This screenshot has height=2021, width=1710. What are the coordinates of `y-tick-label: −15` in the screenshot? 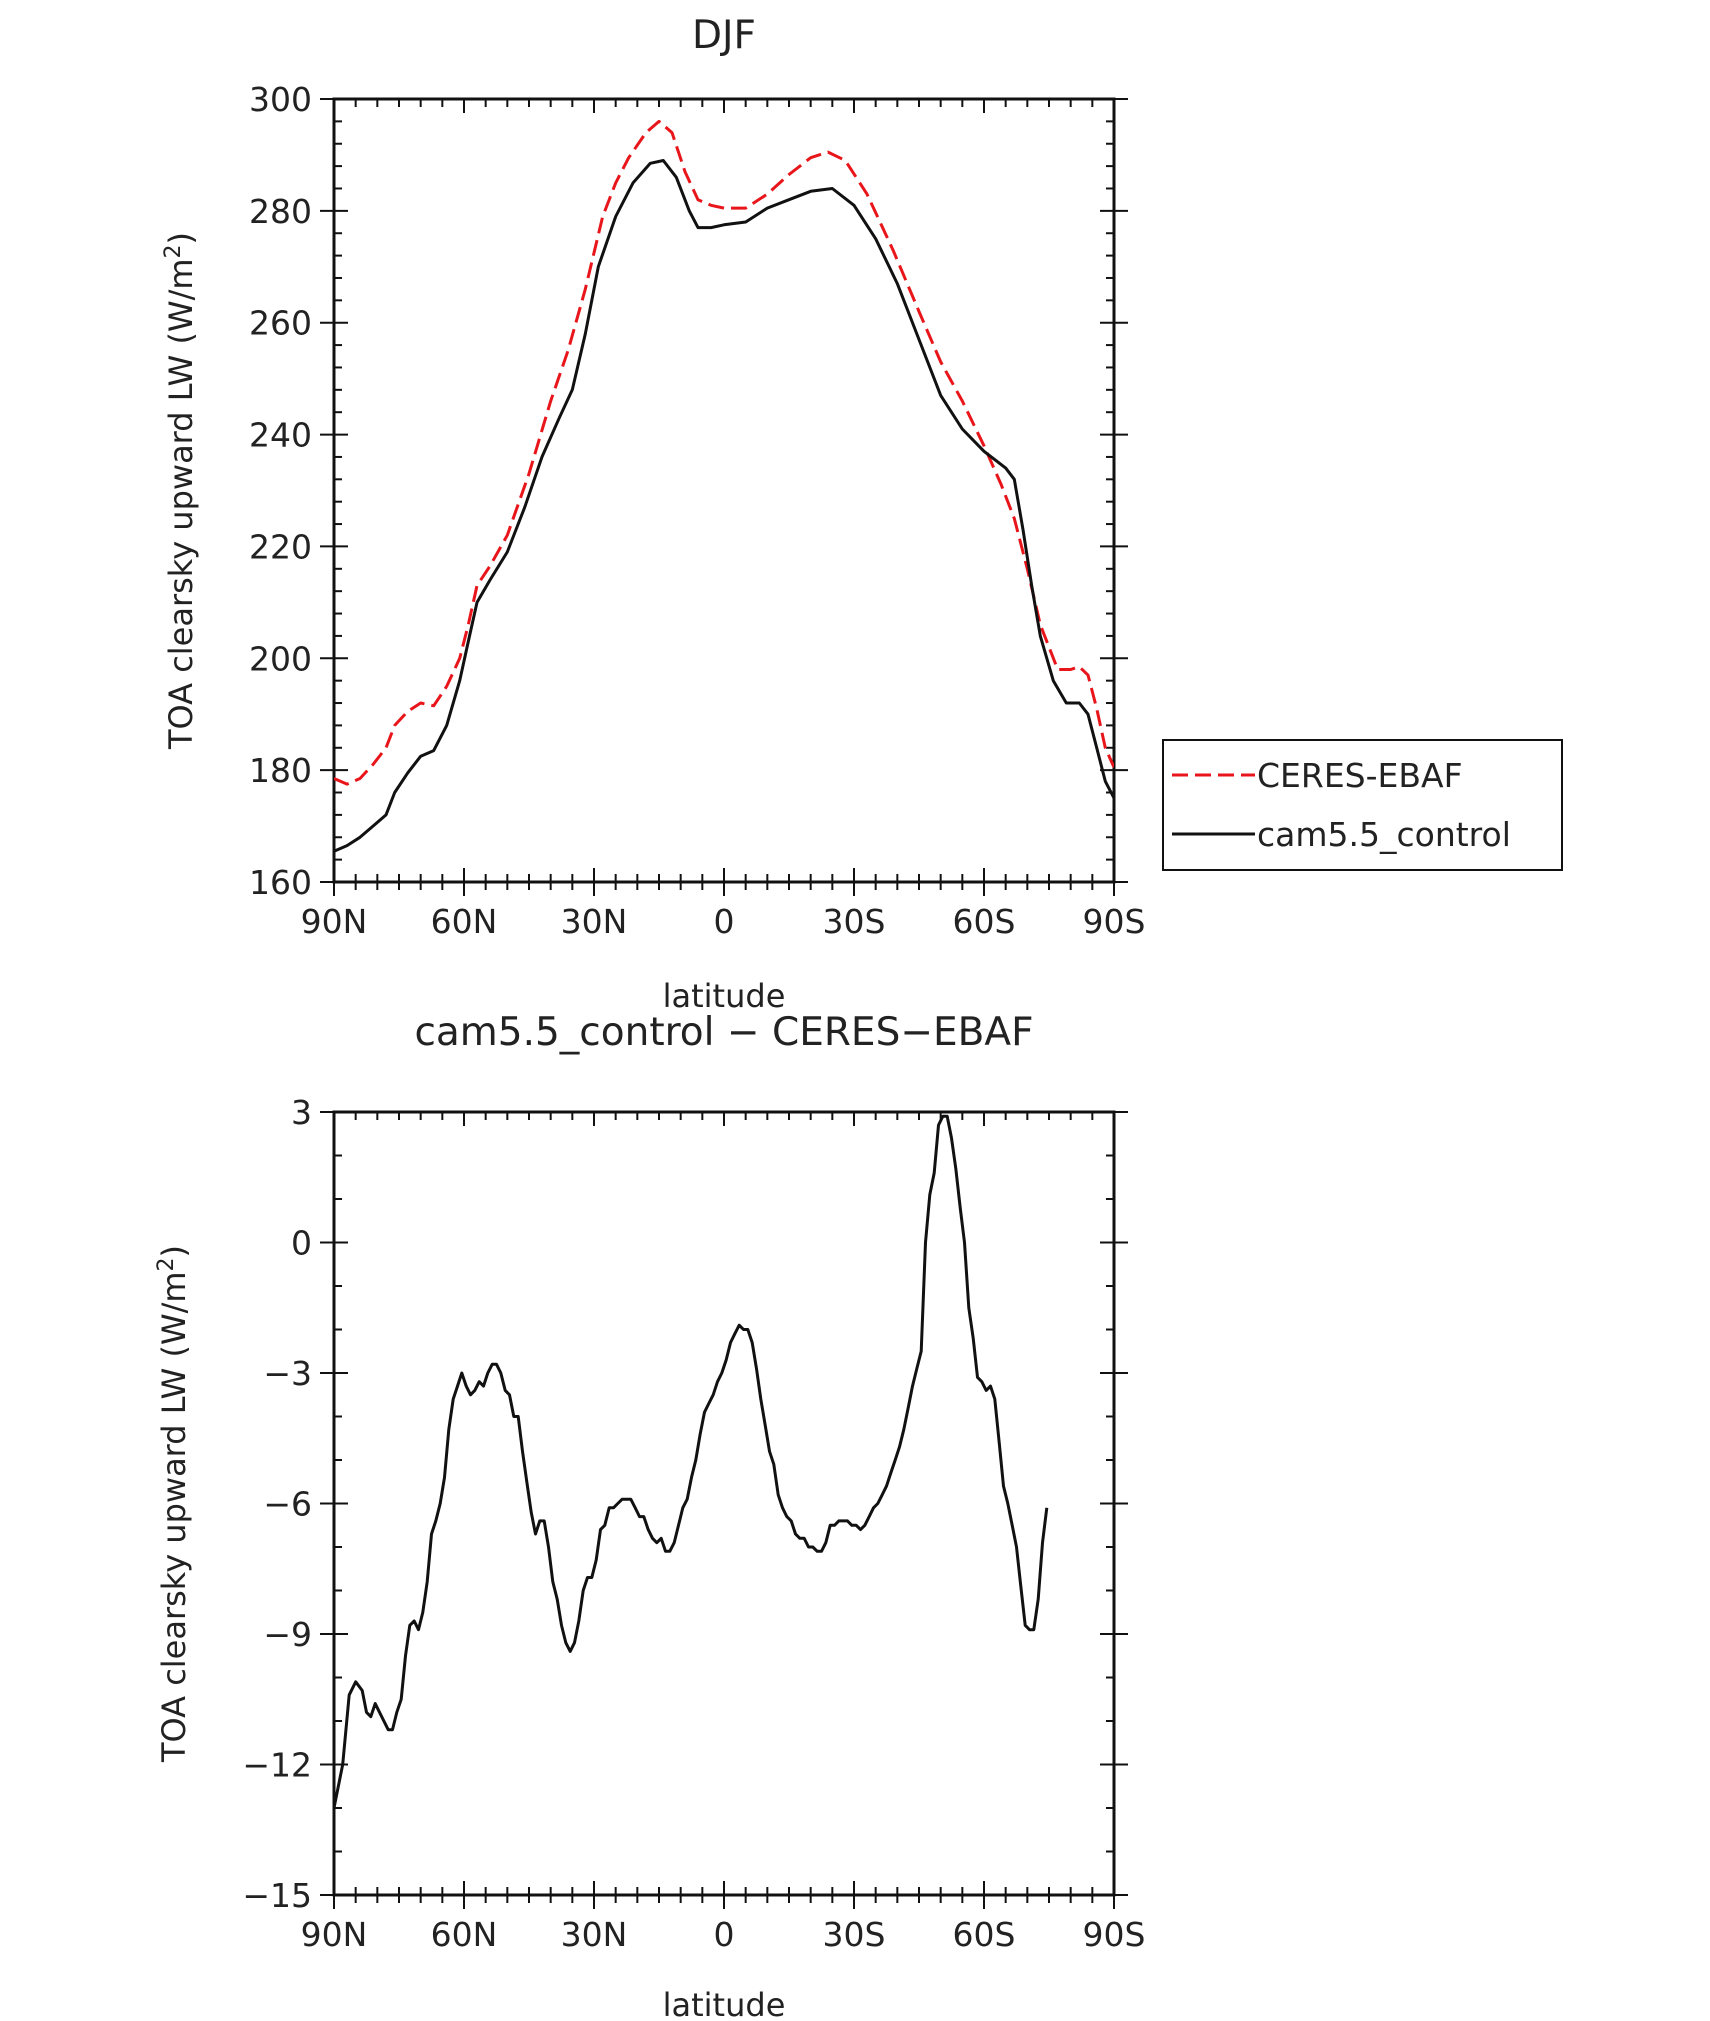 It's located at (277, 1895).